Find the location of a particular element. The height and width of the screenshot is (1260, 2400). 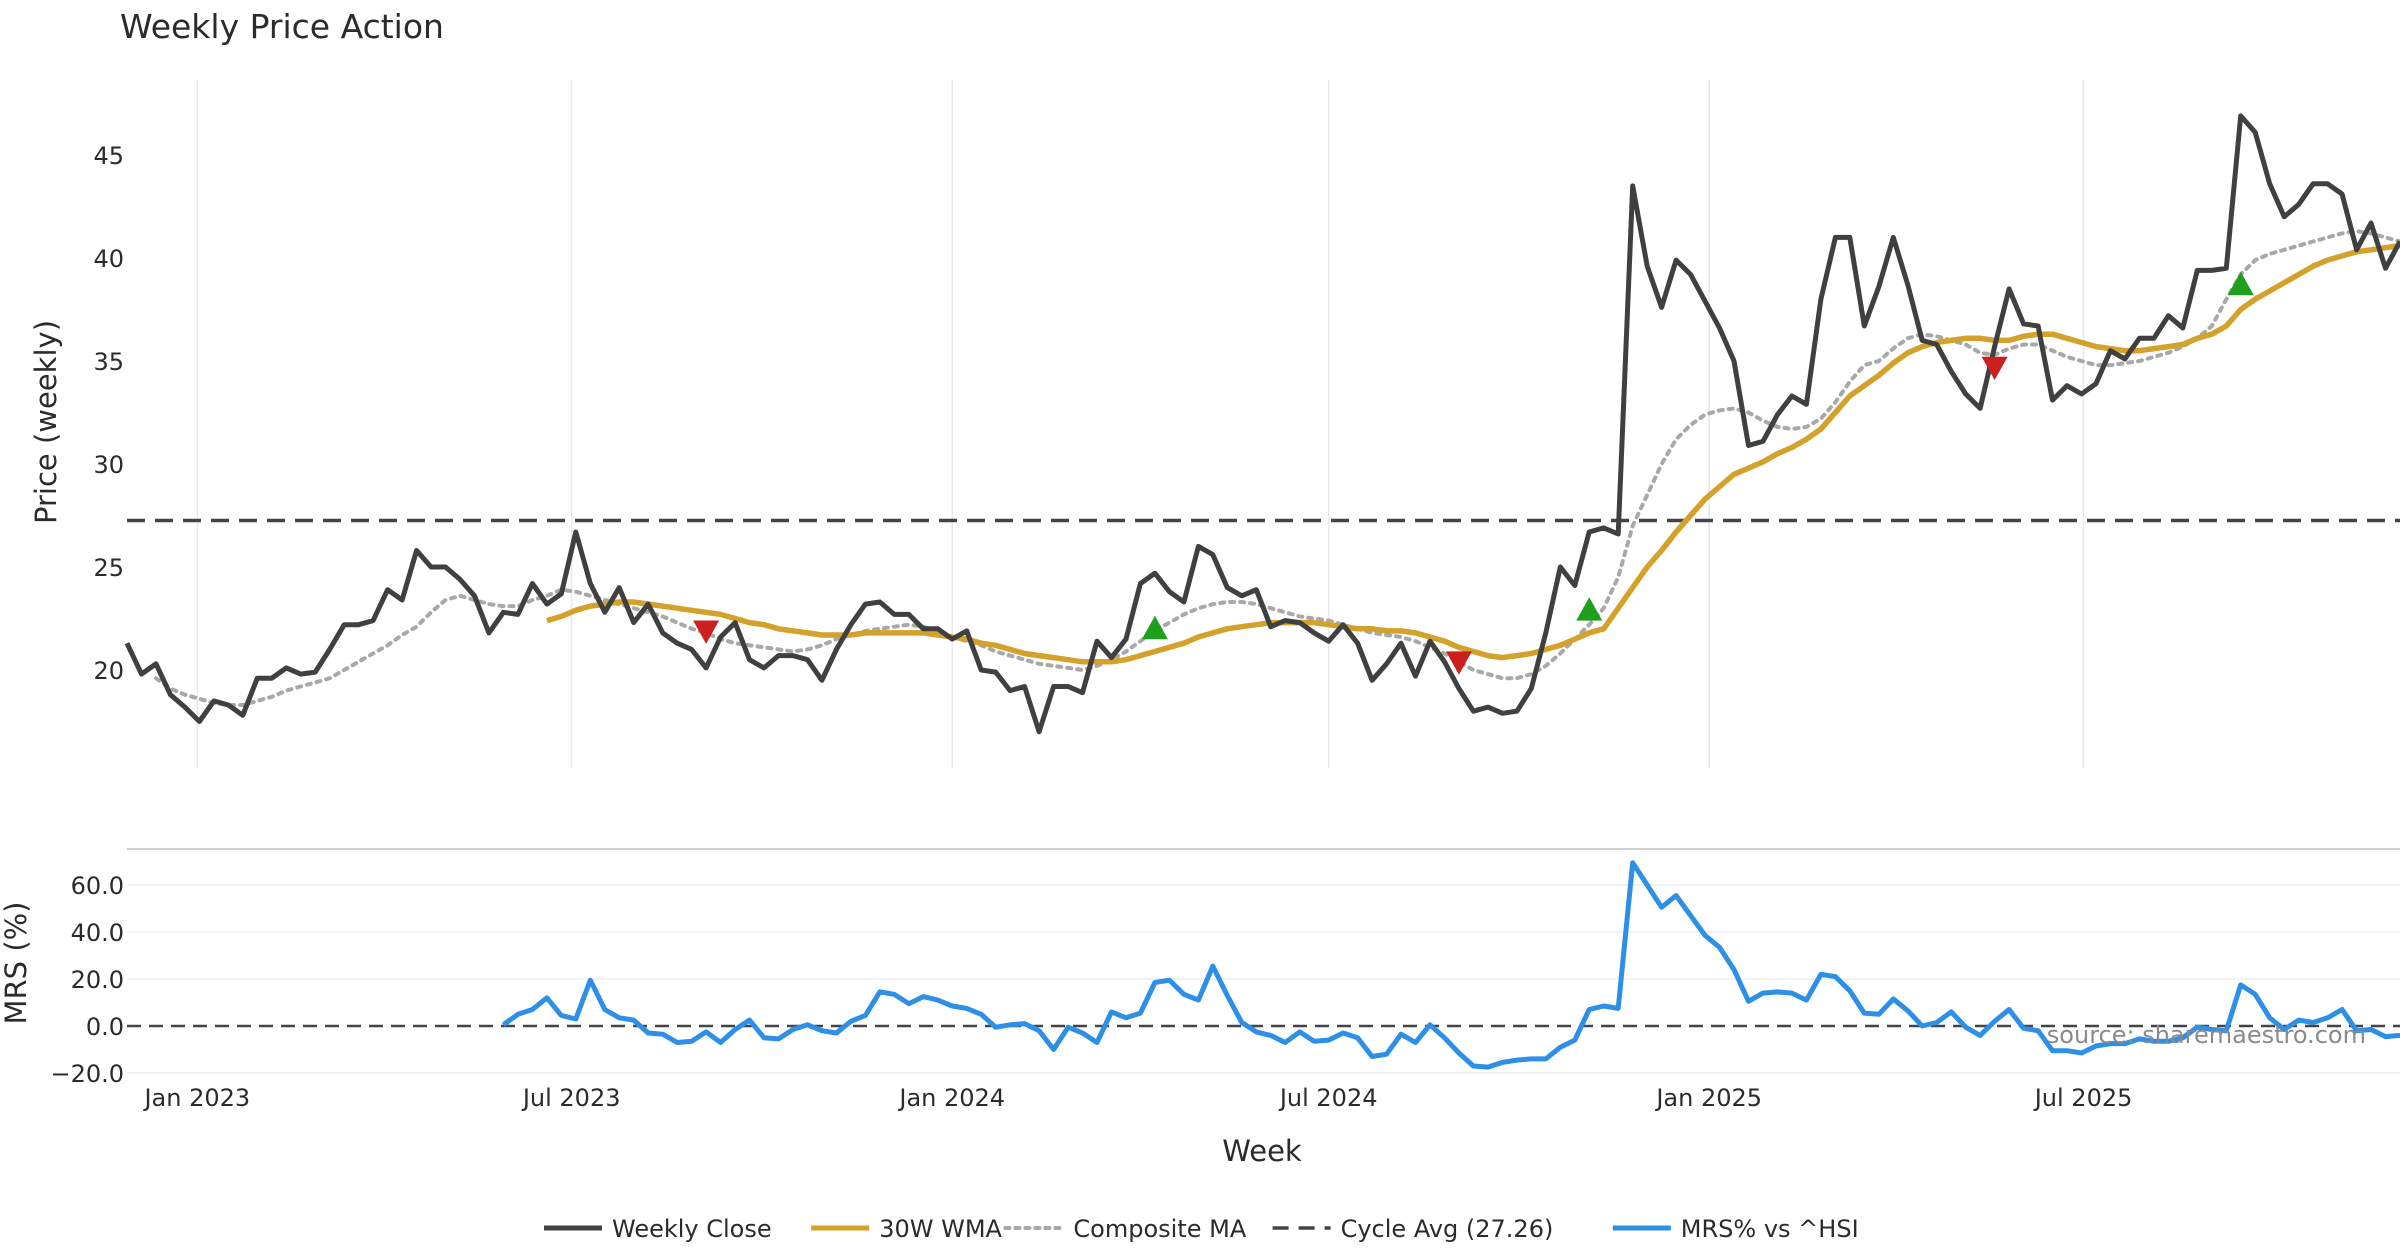

x-axis-label: Week is located at coordinates (1262, 1151).